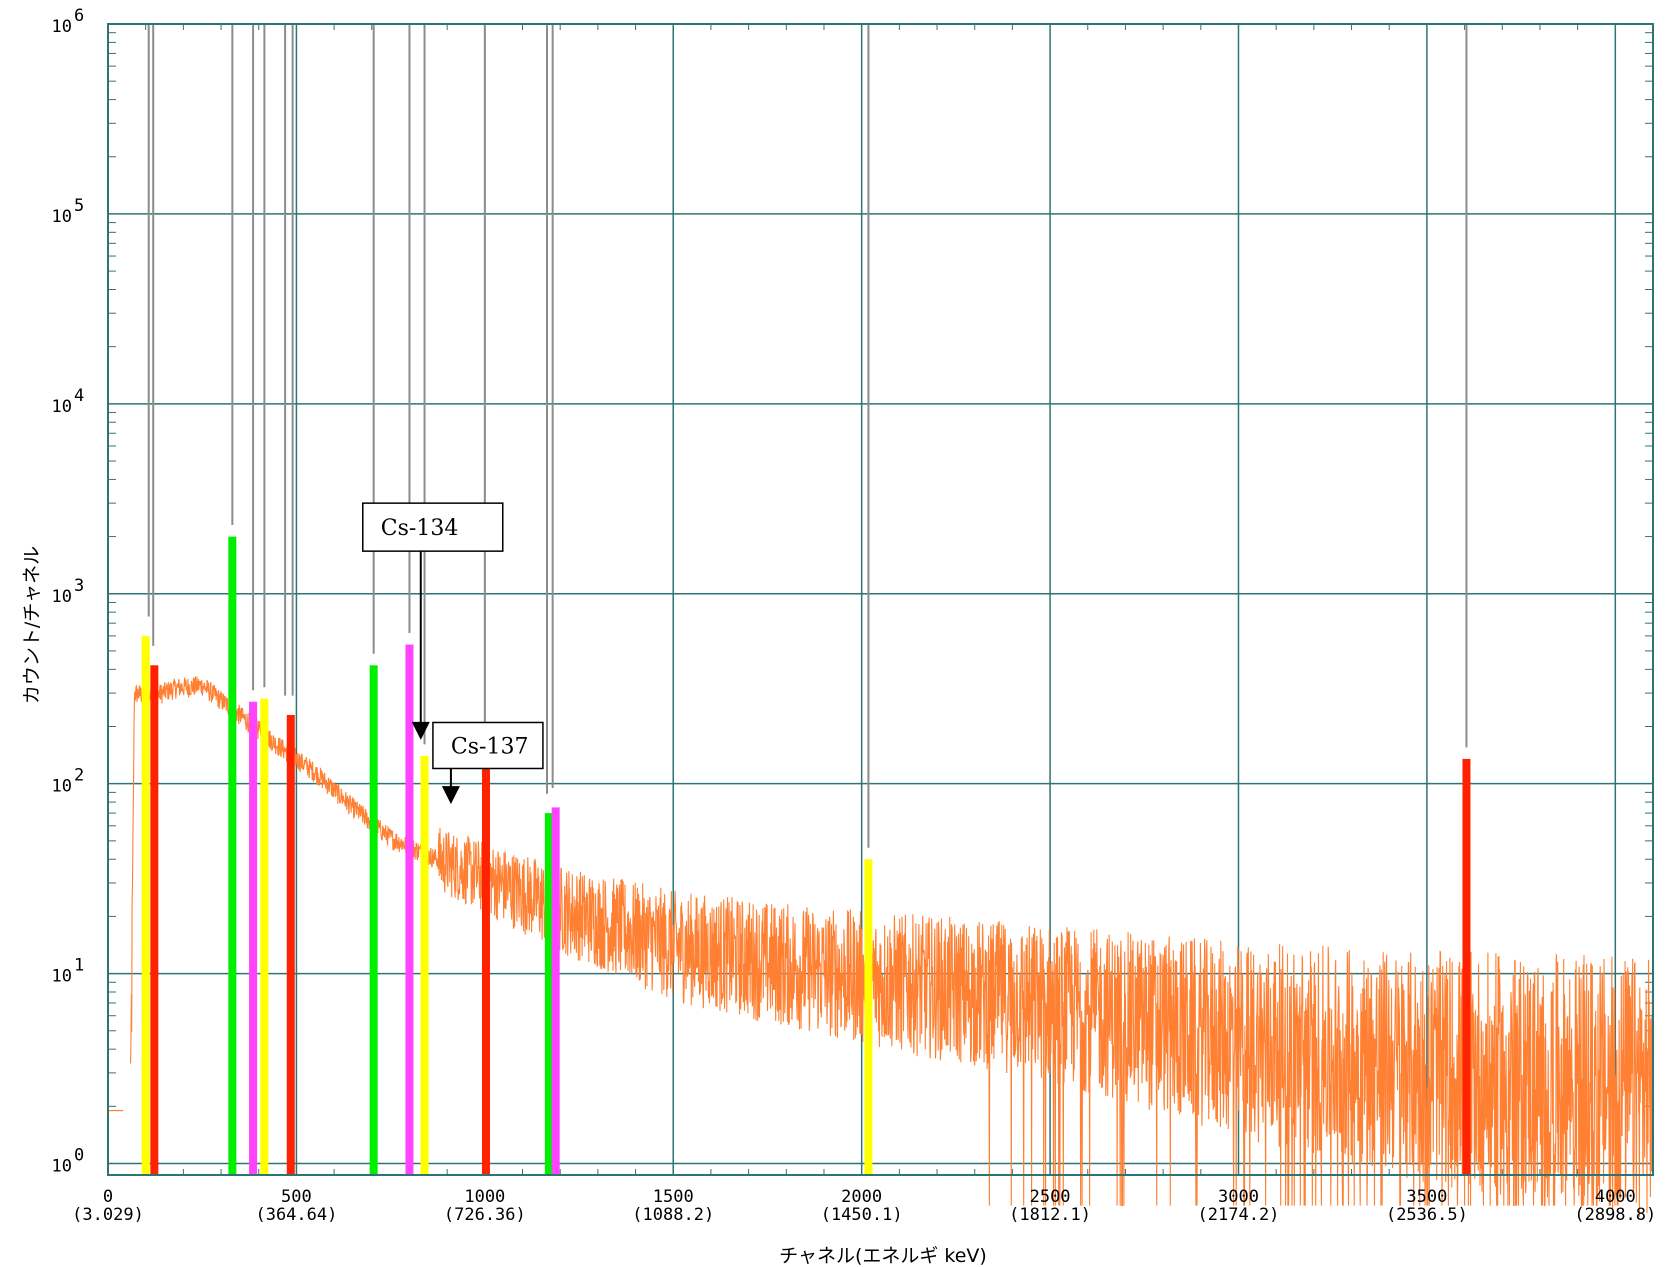 This screenshot has width=1677, height=1267. Describe the element at coordinates (1239, 1215) in the screenshot. I see `x-tick-energy-label: (2174.2)` at that location.